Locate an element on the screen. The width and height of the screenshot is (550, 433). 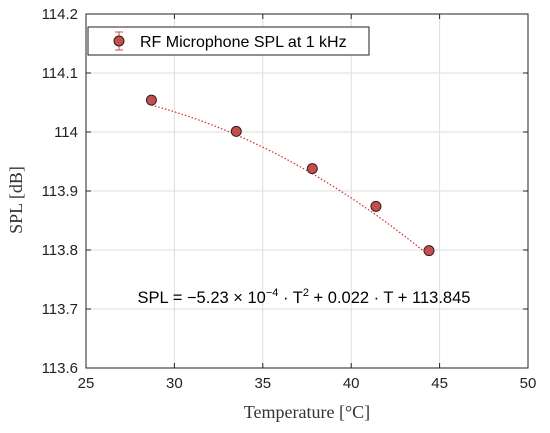
fit-equation-part-3: + 0.022 · T + 113.845 is located at coordinates (389, 298).